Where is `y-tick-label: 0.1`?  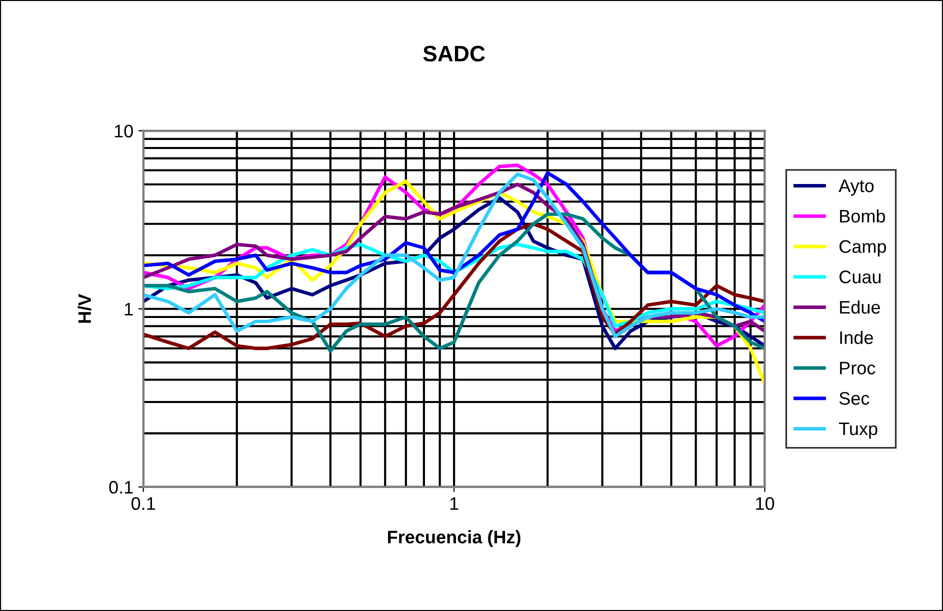
y-tick-label: 0.1 is located at coordinates (121, 487).